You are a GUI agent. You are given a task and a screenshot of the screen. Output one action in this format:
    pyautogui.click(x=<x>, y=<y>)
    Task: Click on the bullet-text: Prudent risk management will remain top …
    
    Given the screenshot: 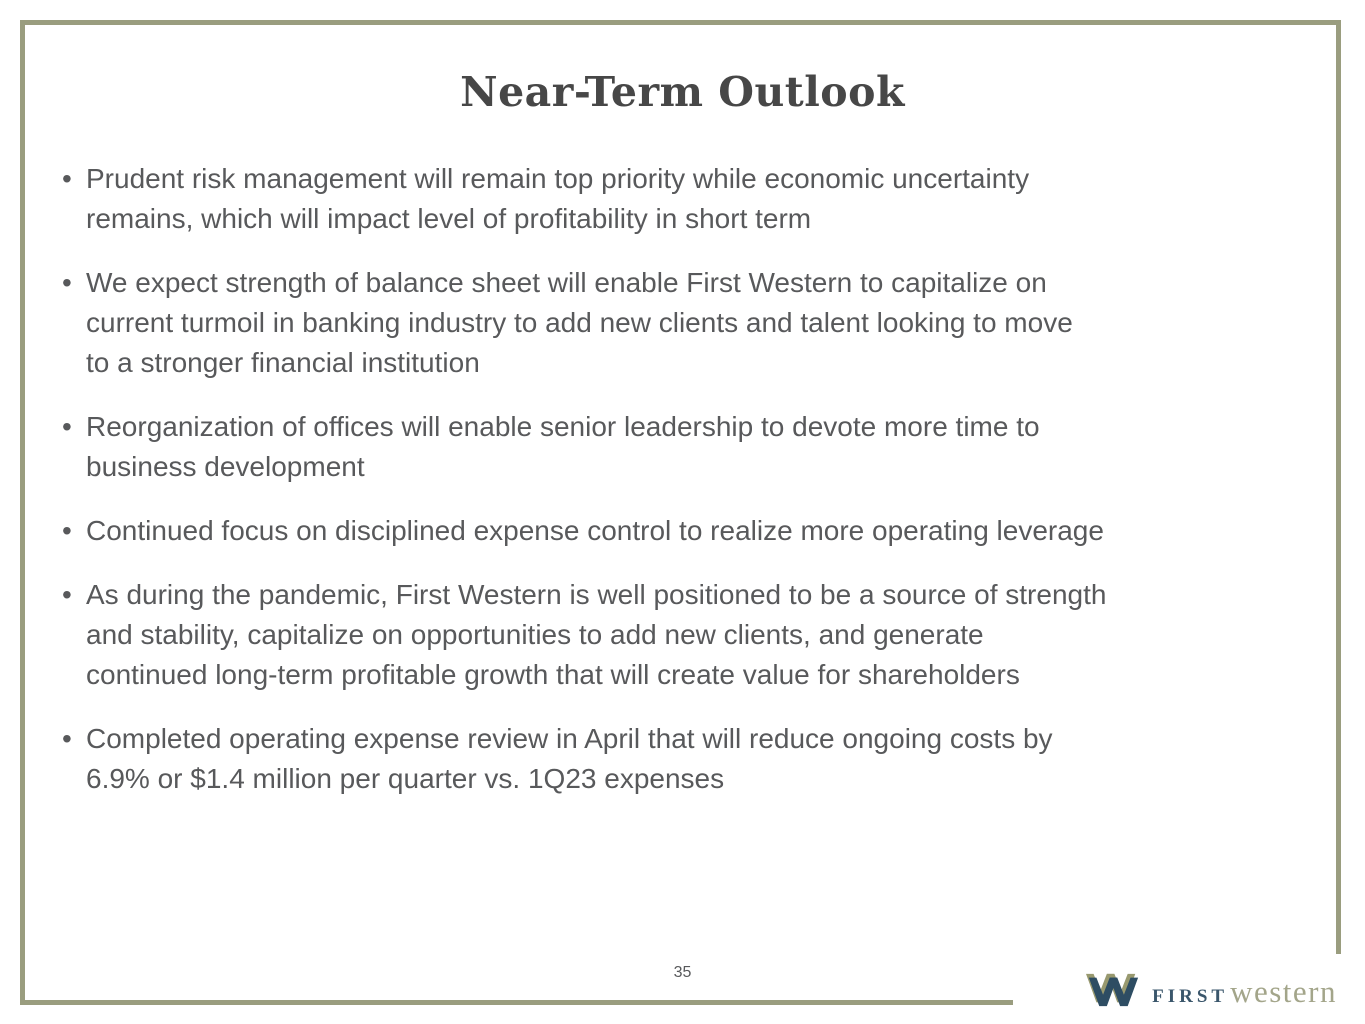 What is the action you would take?
    pyautogui.click(x=558, y=199)
    